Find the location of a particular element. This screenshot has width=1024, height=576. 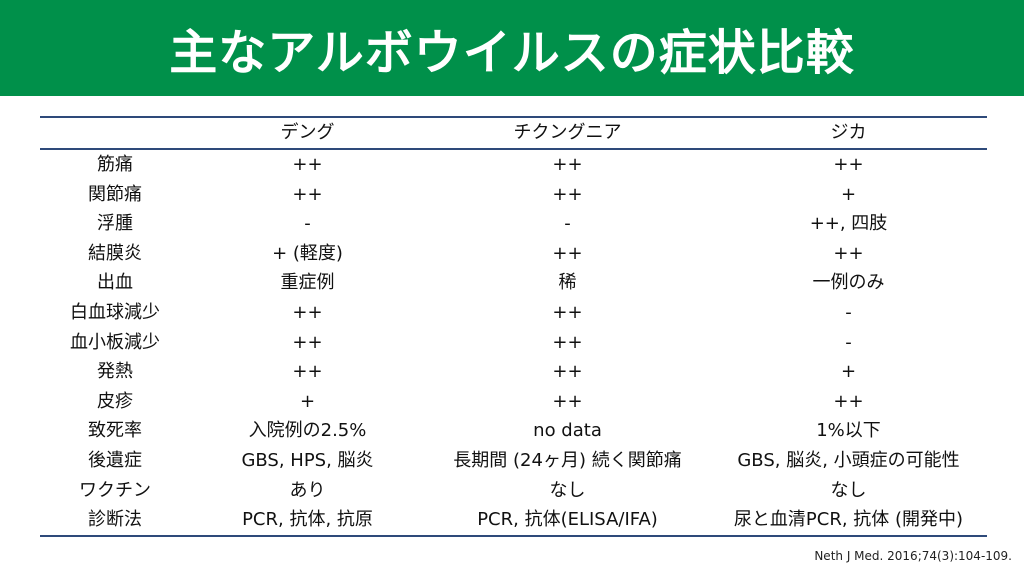

row-label: 皮疹 is located at coordinates (115, 401).